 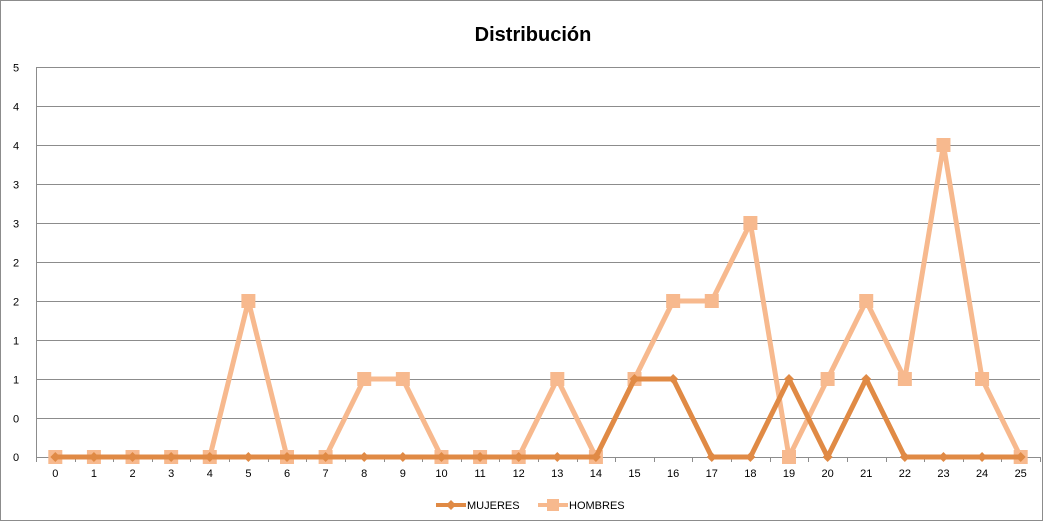 I want to click on x-tick-label: 25, so click(x=1021, y=474).